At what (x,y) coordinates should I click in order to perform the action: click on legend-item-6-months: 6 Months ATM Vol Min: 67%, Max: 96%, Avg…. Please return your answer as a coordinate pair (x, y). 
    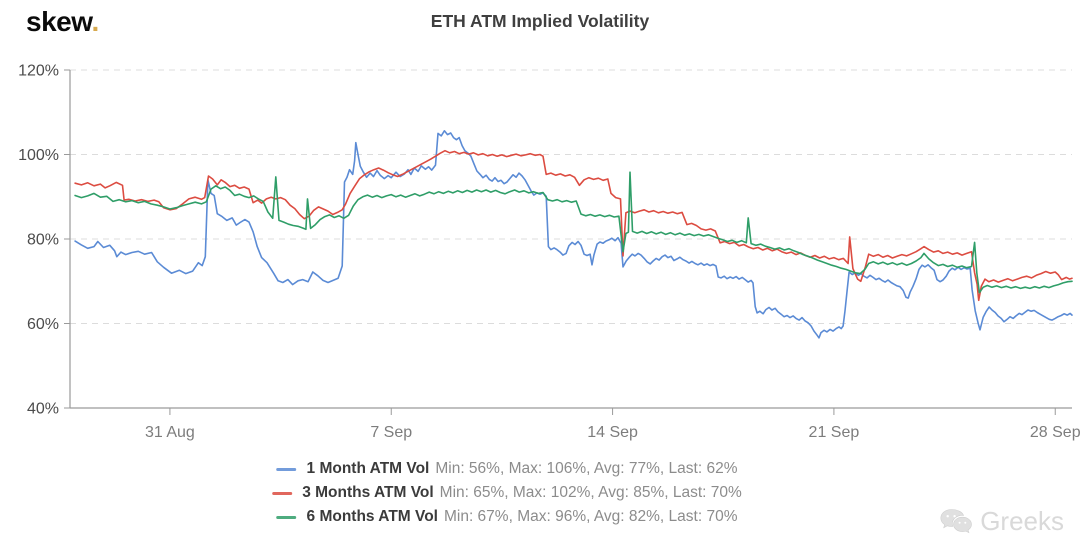
    Looking at the image, I should click on (507, 517).